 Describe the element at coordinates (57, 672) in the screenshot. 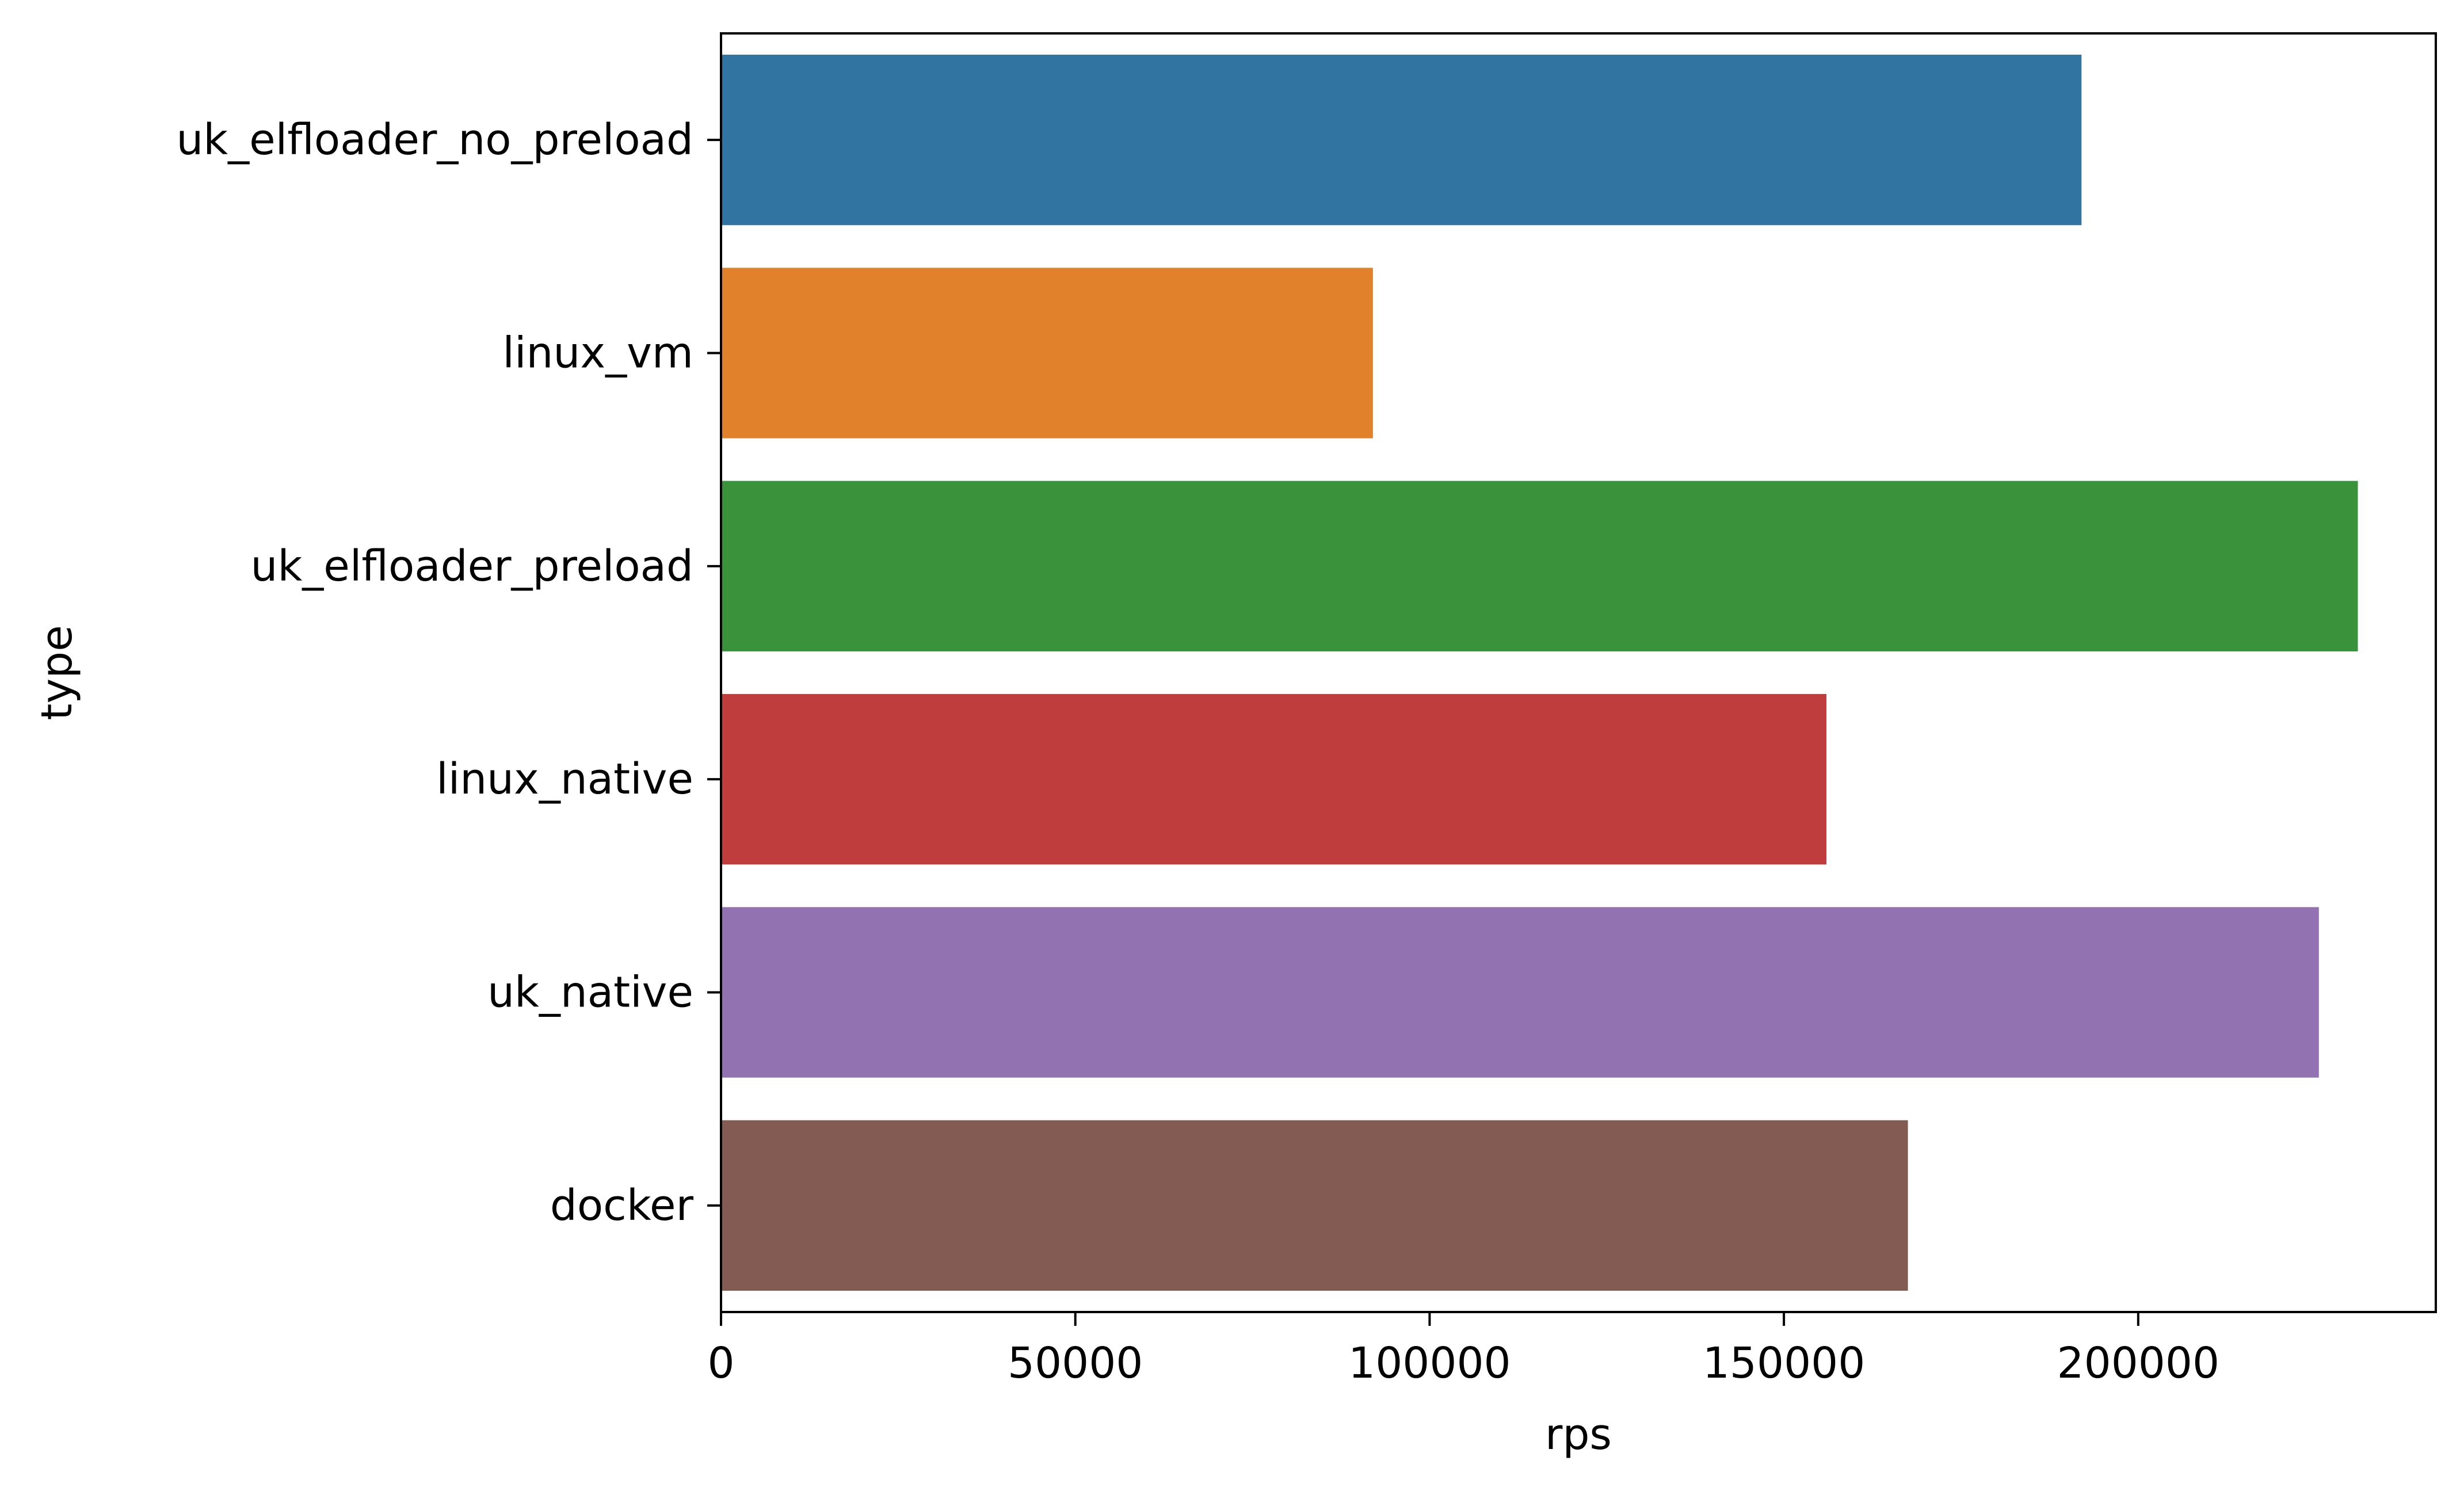

I see `y-axis-title: type` at that location.